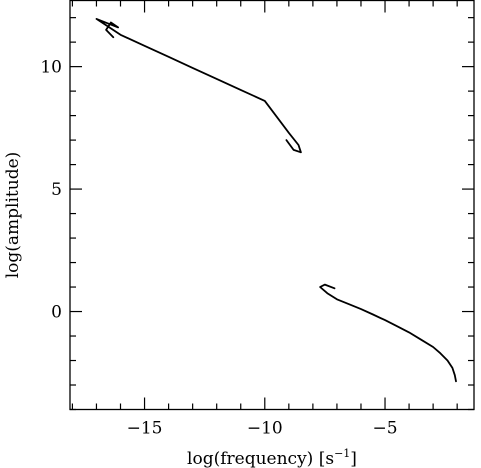 The height and width of the screenshot is (468, 481). Describe the element at coordinates (384, 429) in the screenshot. I see `x-tick-label: −5` at that location.